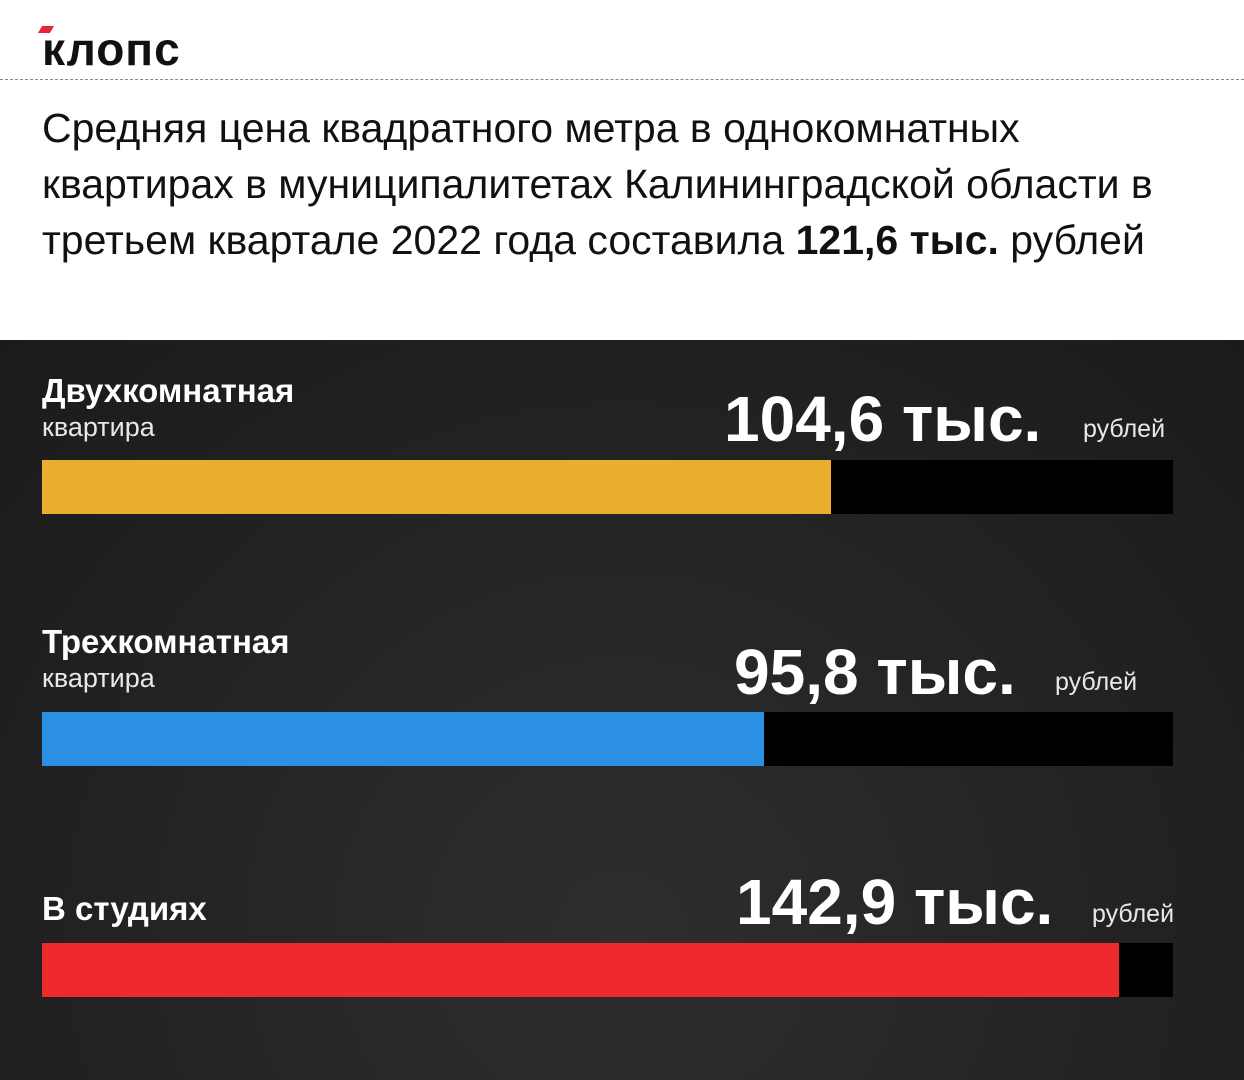  What do you see at coordinates (109, 49) in the screenshot?
I see `klops-logo: клопс` at bounding box center [109, 49].